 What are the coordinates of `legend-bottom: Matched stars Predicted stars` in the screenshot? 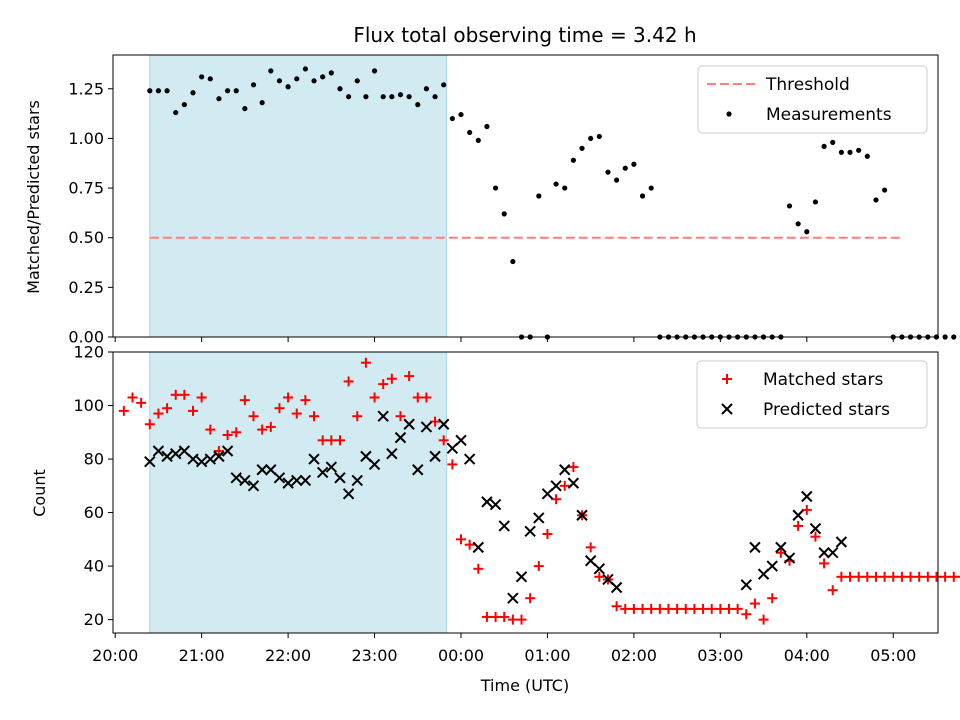 It's located at (812, 394).